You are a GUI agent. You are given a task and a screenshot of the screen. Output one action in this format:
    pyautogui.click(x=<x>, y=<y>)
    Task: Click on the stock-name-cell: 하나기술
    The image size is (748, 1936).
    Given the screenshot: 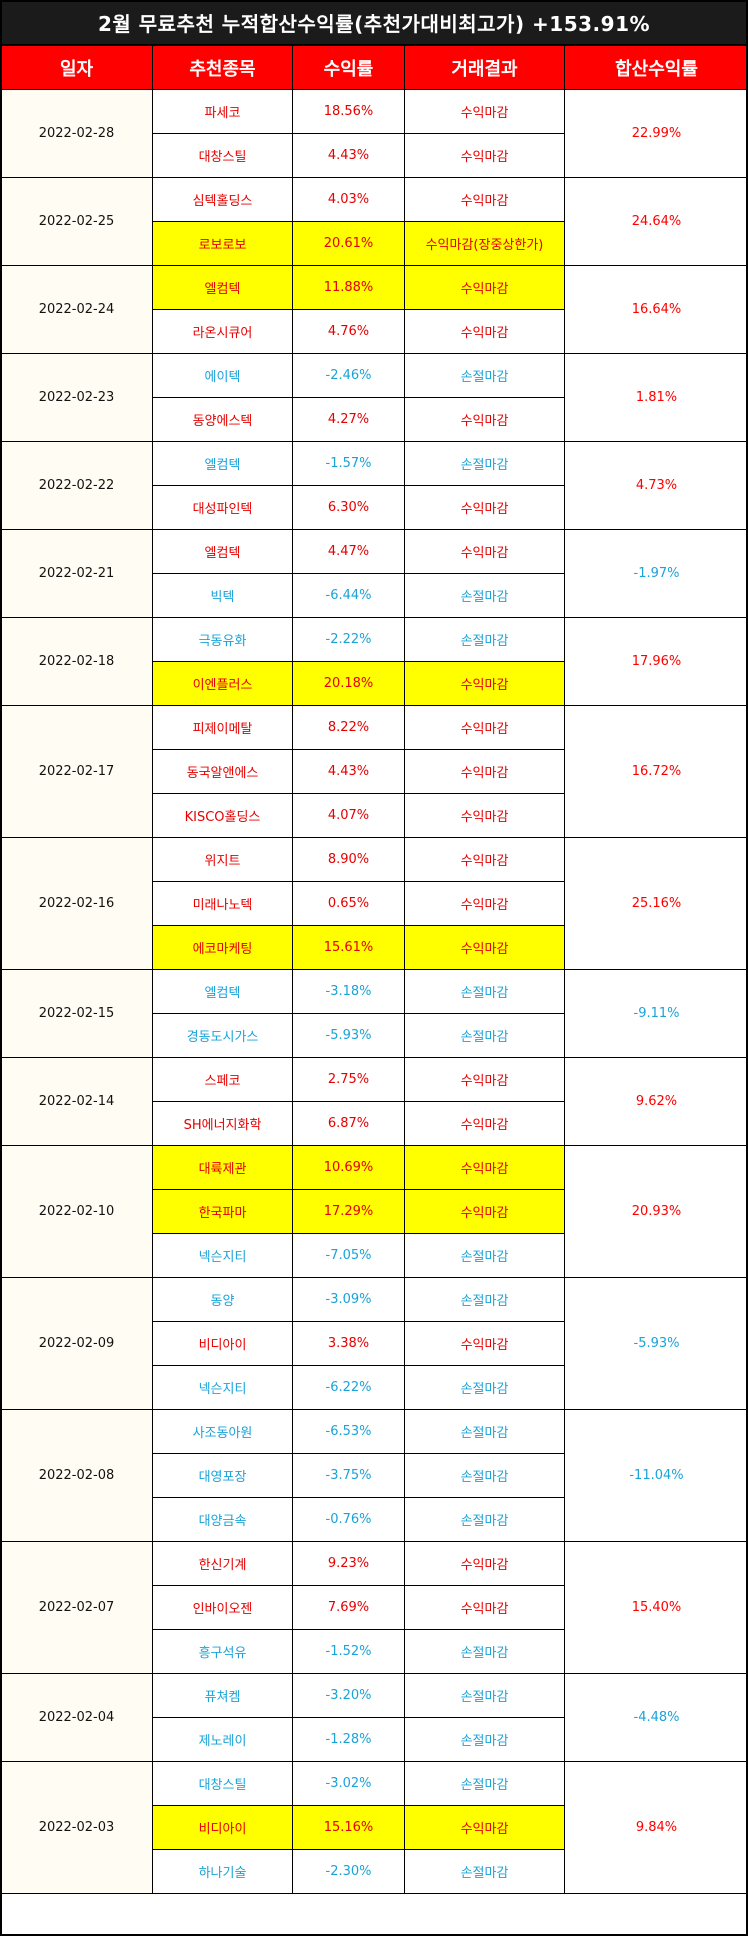 What is the action you would take?
    pyautogui.click(x=222, y=1871)
    